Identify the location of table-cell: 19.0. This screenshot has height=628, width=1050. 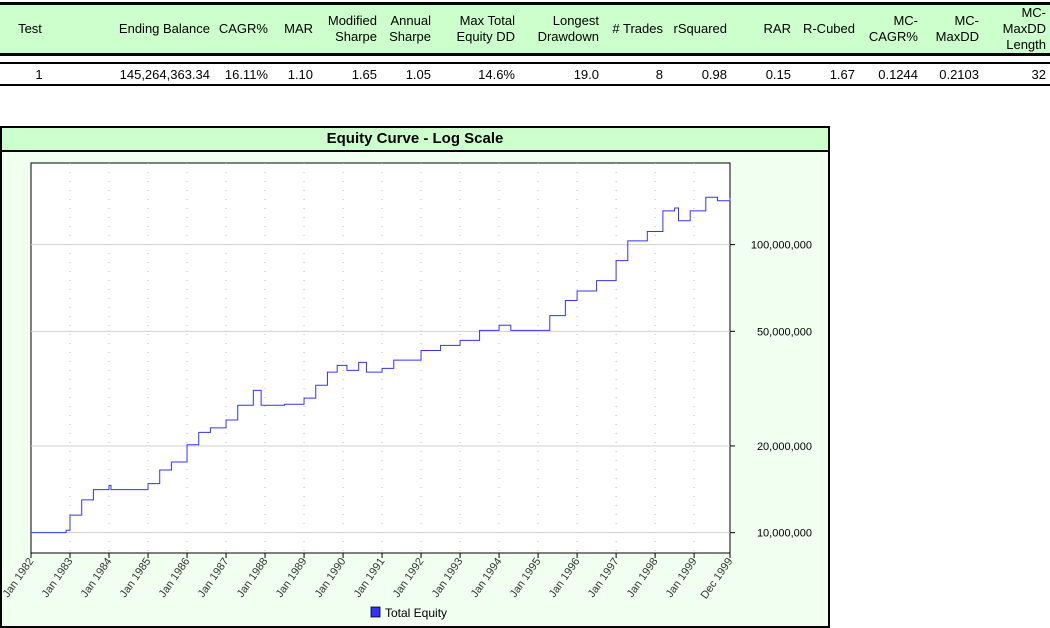
(586, 74).